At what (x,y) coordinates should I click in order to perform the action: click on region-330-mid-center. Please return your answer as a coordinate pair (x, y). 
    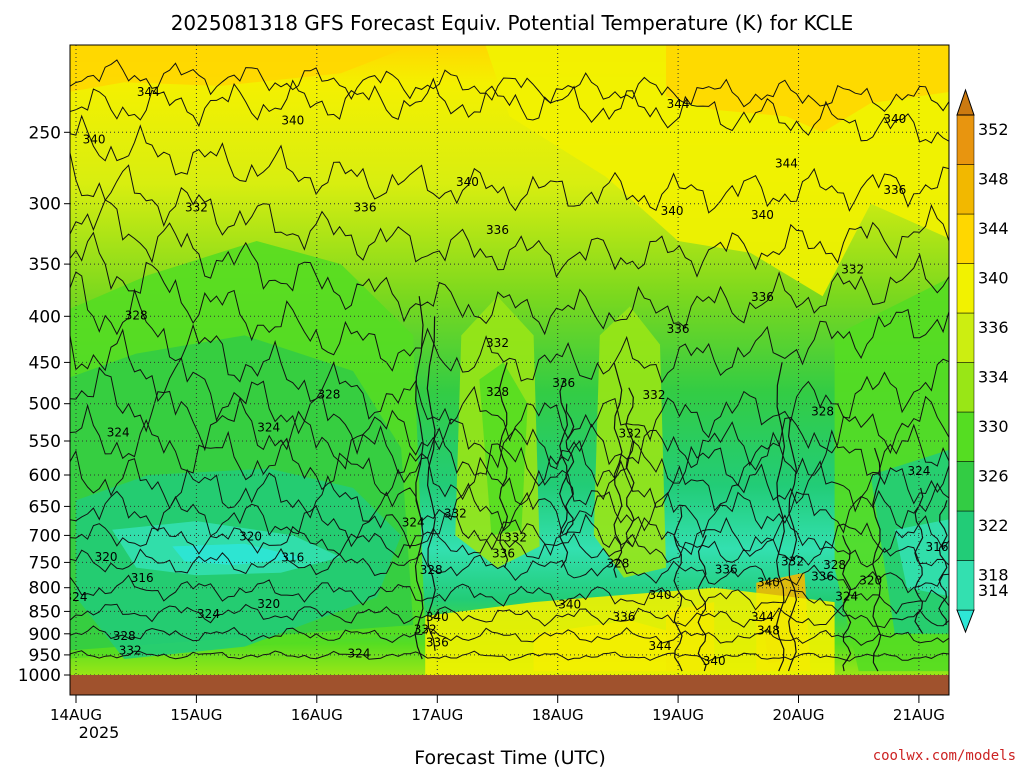
    Looking at the image, I should click on (503, 449).